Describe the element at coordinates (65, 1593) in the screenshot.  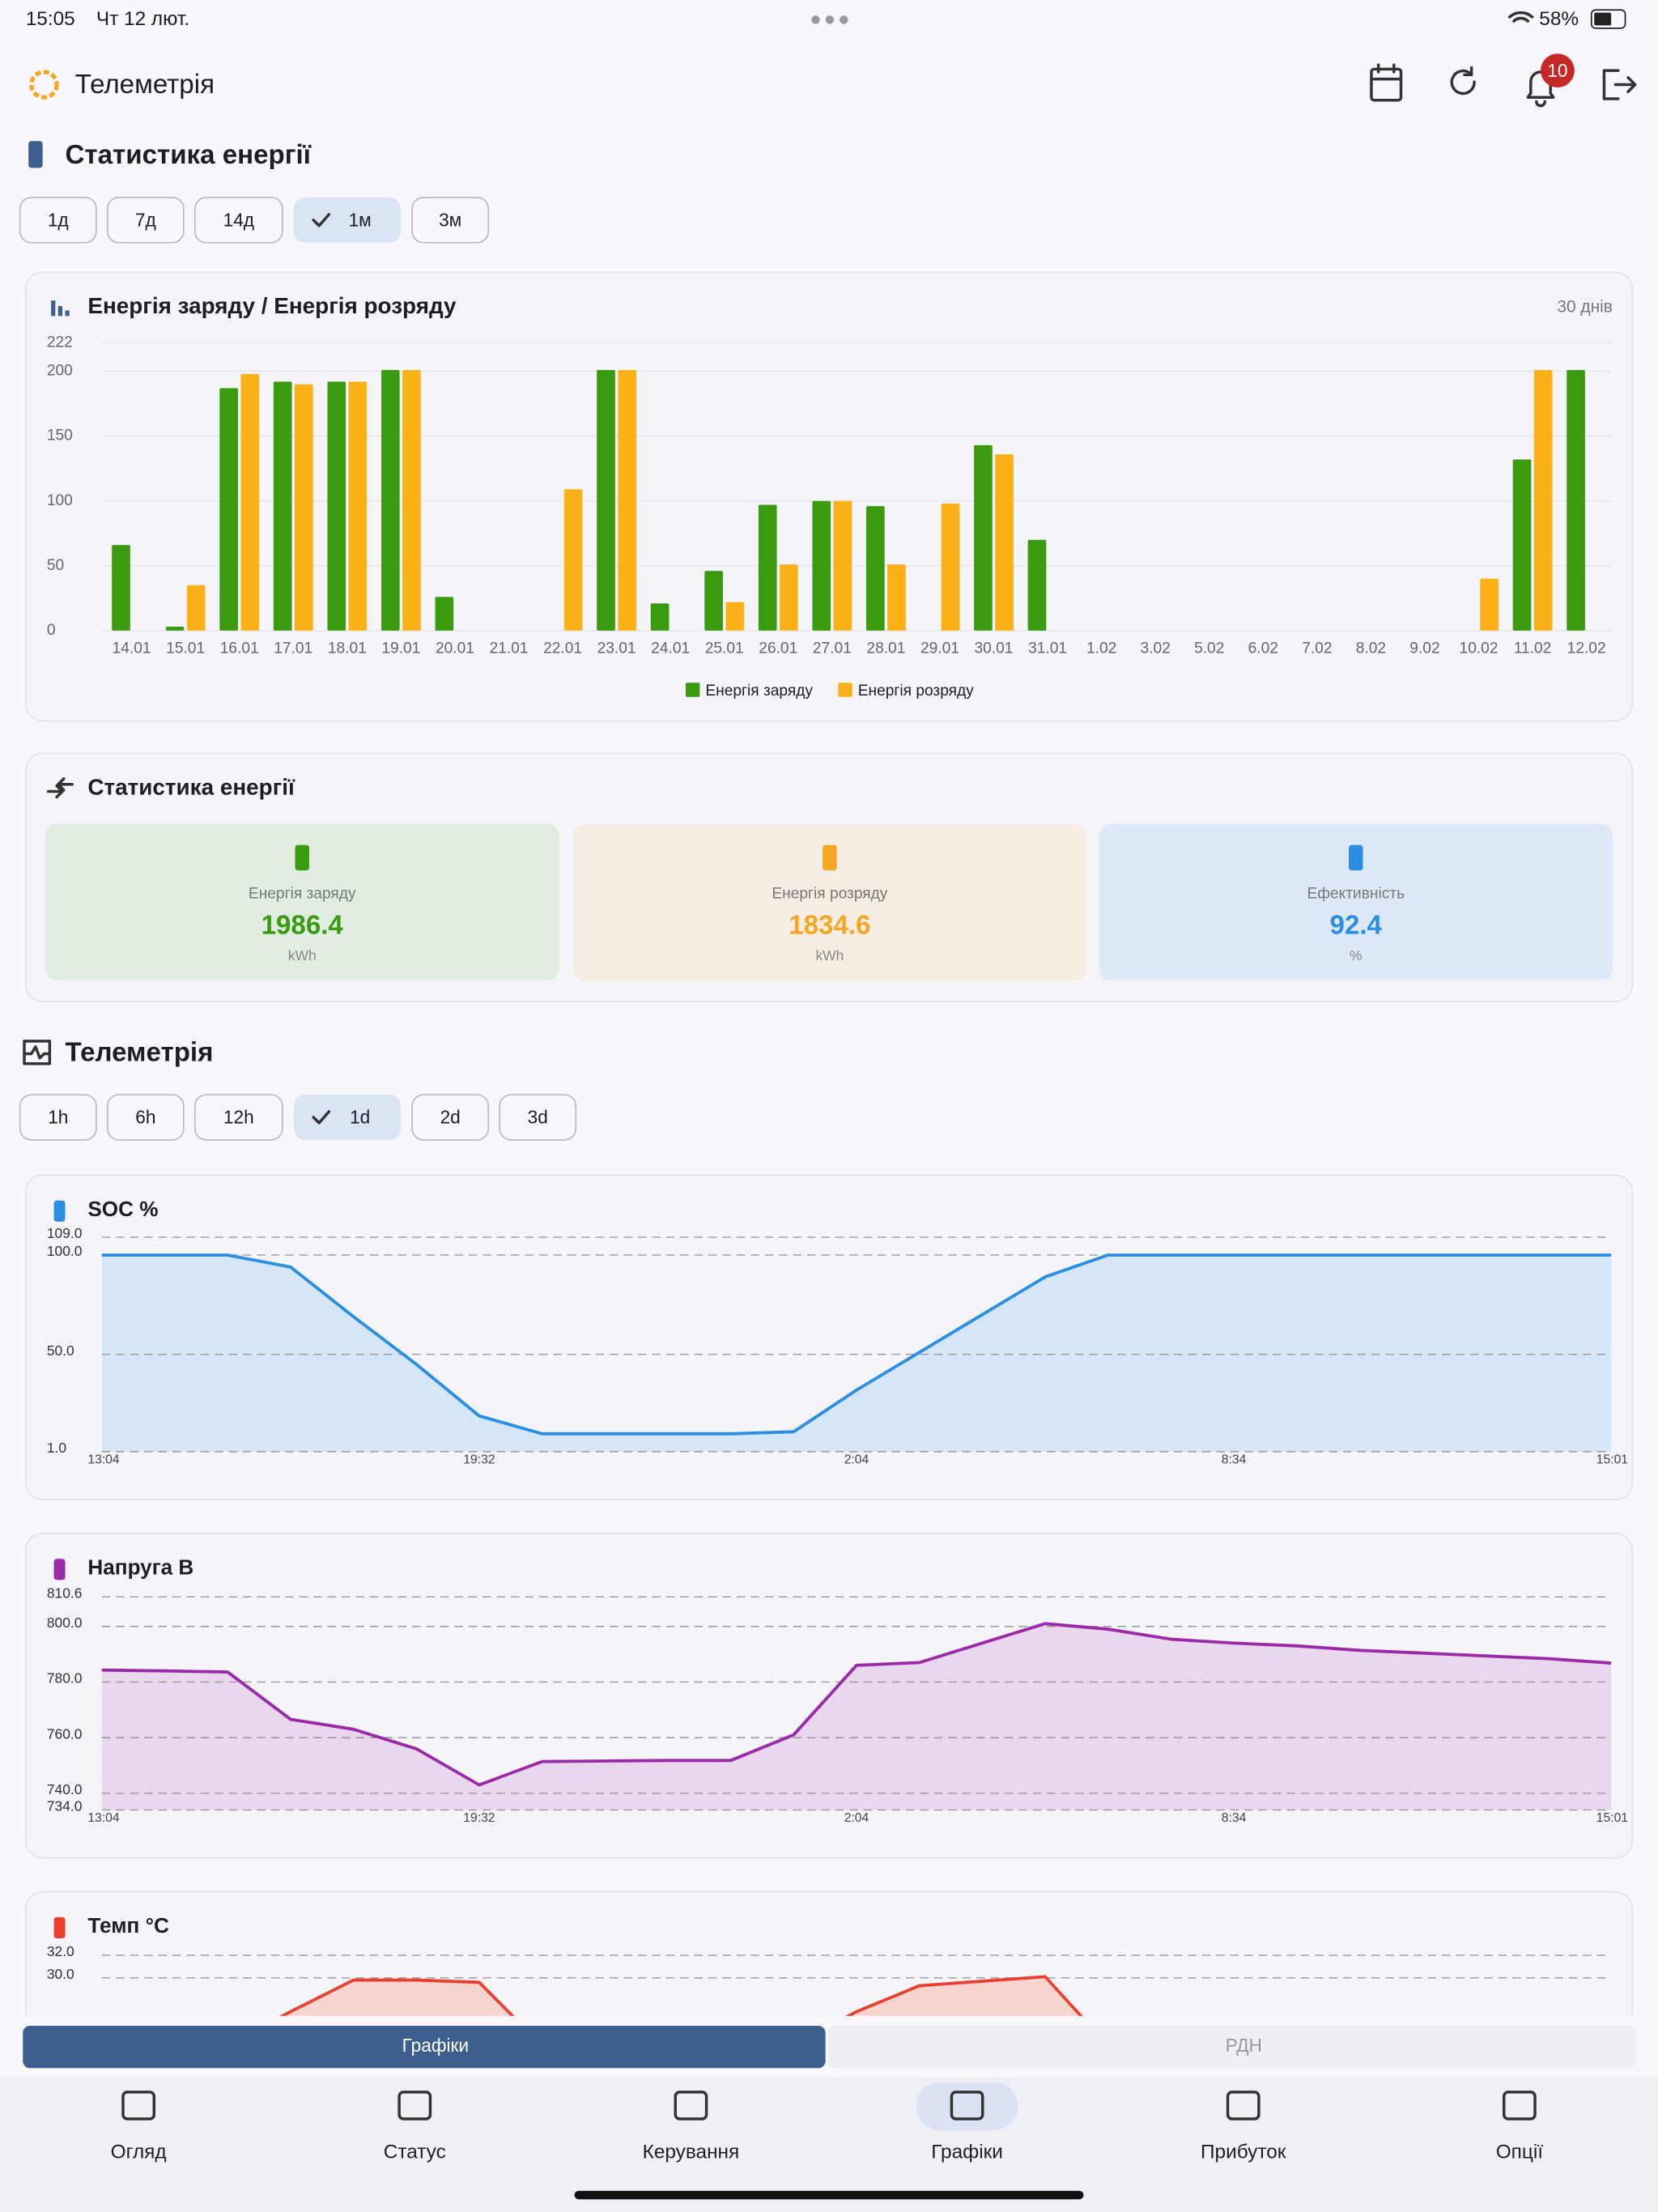
I see `y-tick-label: 810.6` at that location.